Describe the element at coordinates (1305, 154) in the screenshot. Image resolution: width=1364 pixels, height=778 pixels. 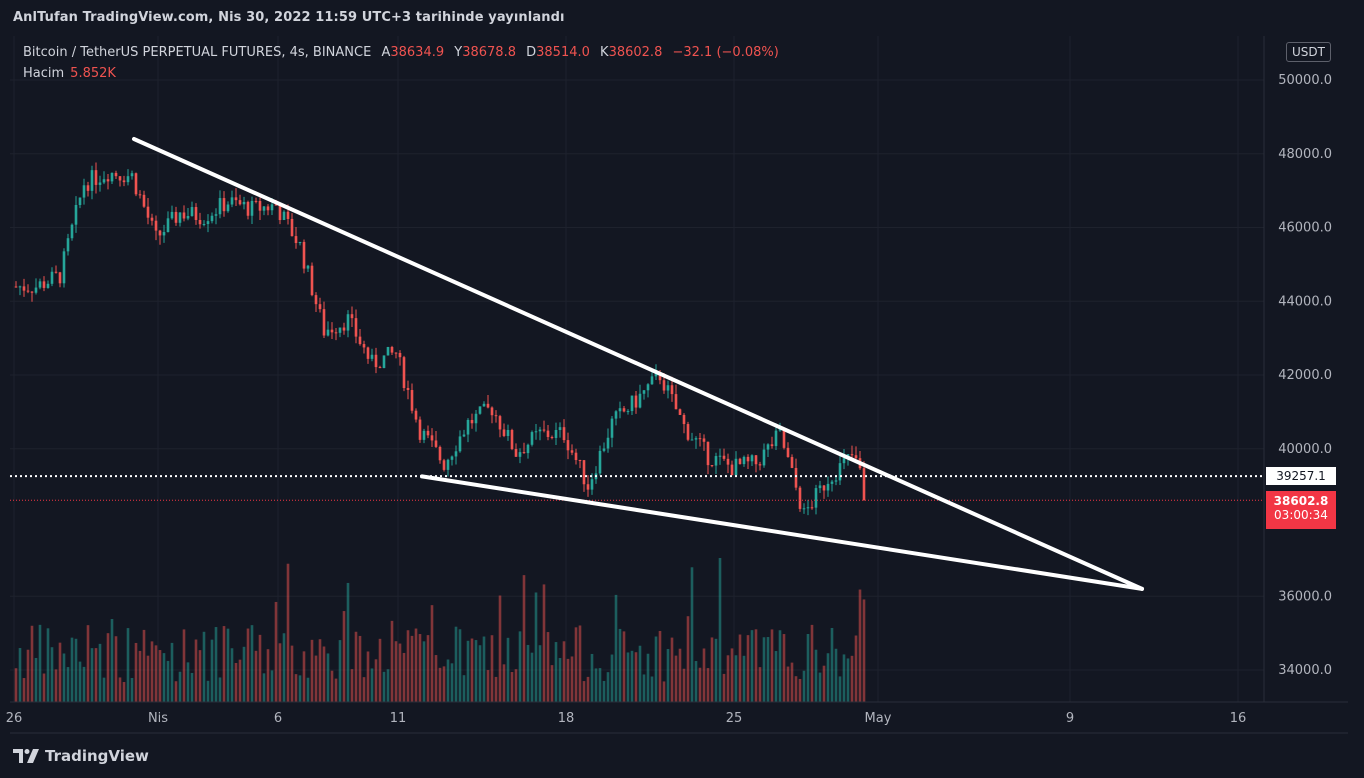
I see `y-tick-label: 48000.0` at that location.